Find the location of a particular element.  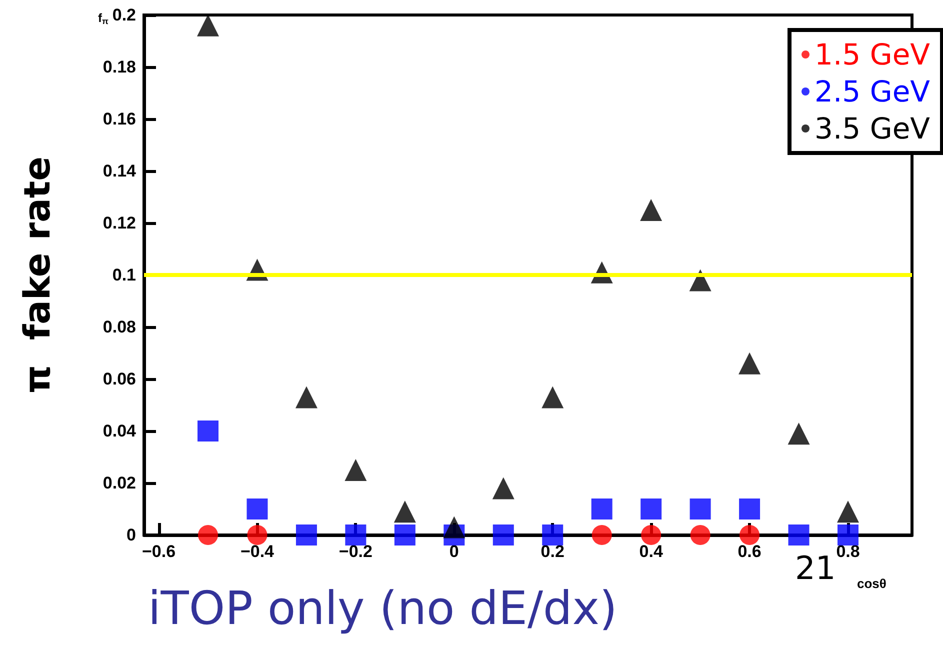

x-tick-label: −0.2 is located at coordinates (355, 551).